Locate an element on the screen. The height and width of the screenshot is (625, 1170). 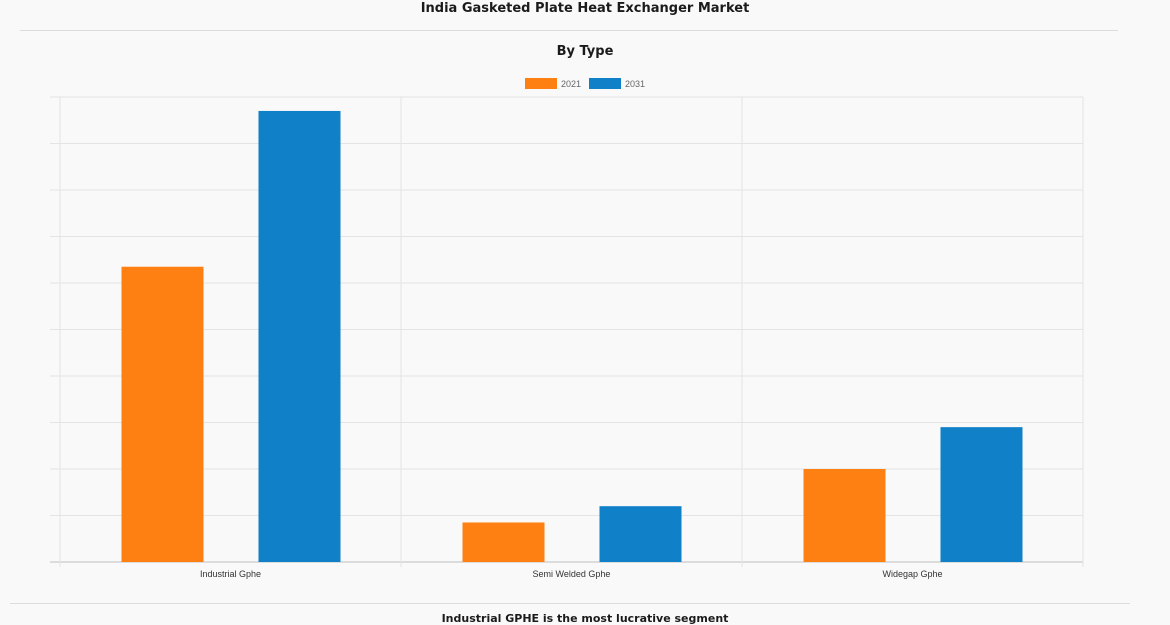
x-tick-label: Semi Welded Gphe is located at coordinates (572, 574).